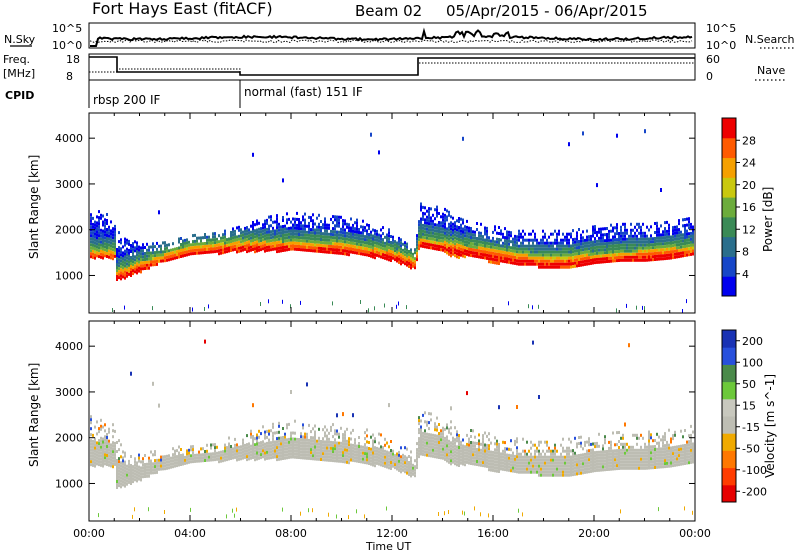  I want to click on nsearch-trace, so click(391, 41).